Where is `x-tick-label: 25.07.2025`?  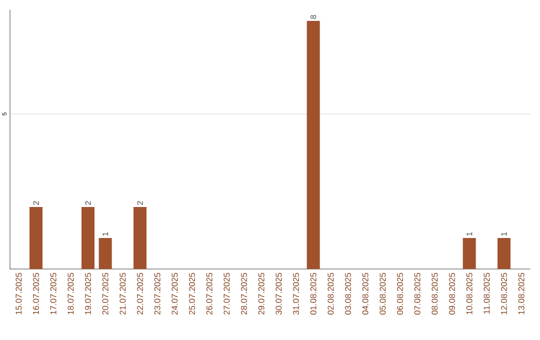 x-tick-label: 25.07.2025 is located at coordinates (192, 293).